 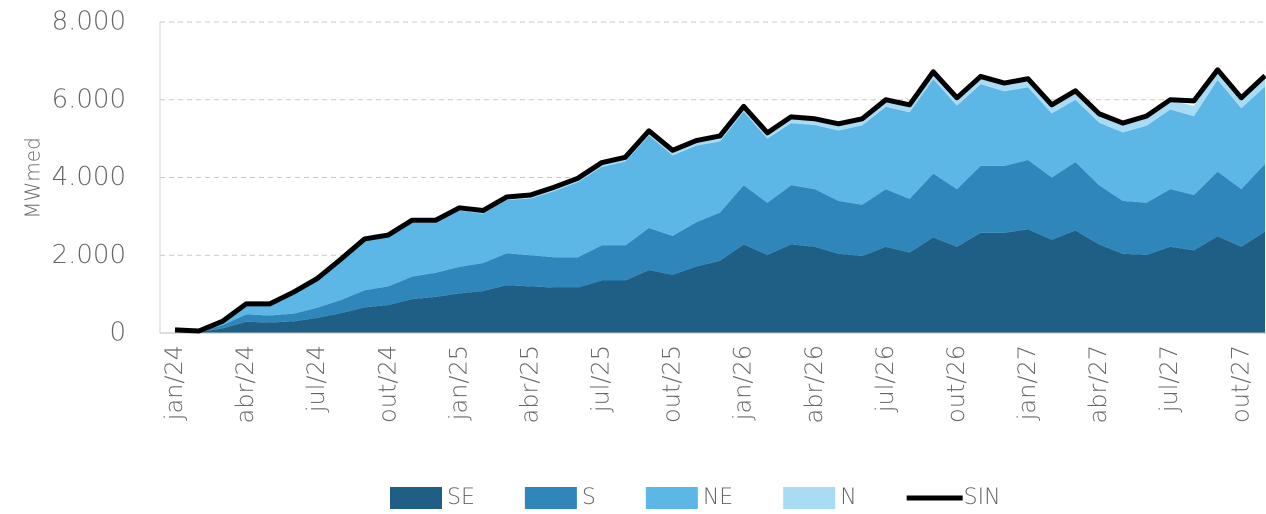 What do you see at coordinates (316, 379) in the screenshot?
I see `x-tick-label: jul/24` at bounding box center [316, 379].